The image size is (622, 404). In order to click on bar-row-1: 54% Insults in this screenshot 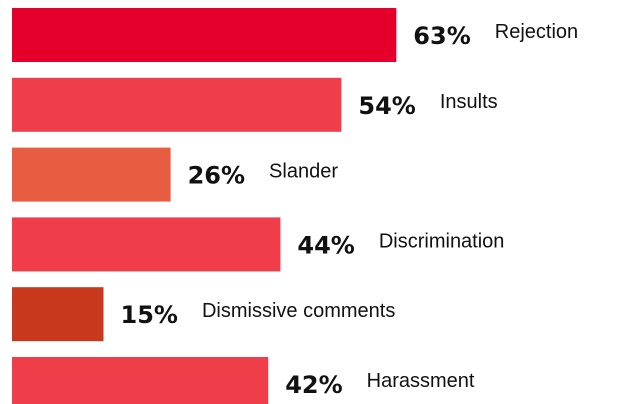, I will do `click(255, 104)`.